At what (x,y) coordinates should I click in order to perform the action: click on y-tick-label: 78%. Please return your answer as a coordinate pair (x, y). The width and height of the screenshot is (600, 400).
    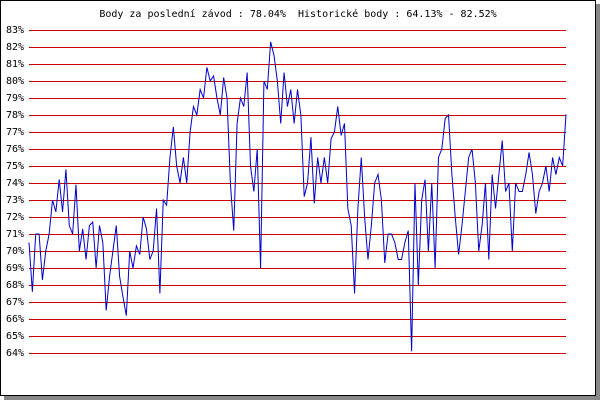
    Looking at the image, I should click on (15, 115).